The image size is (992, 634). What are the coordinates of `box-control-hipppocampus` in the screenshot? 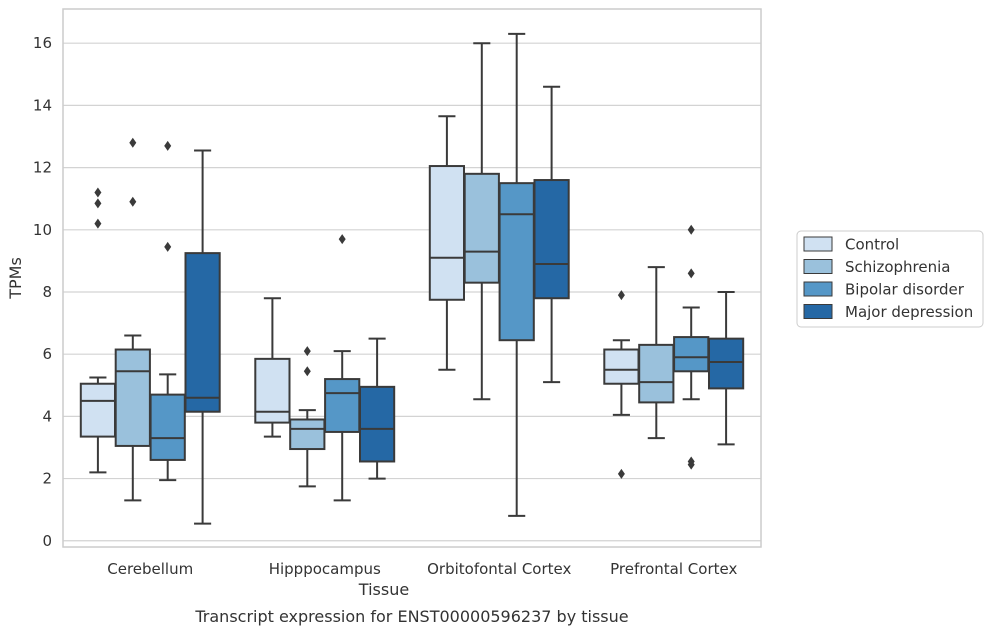 It's located at (272, 367).